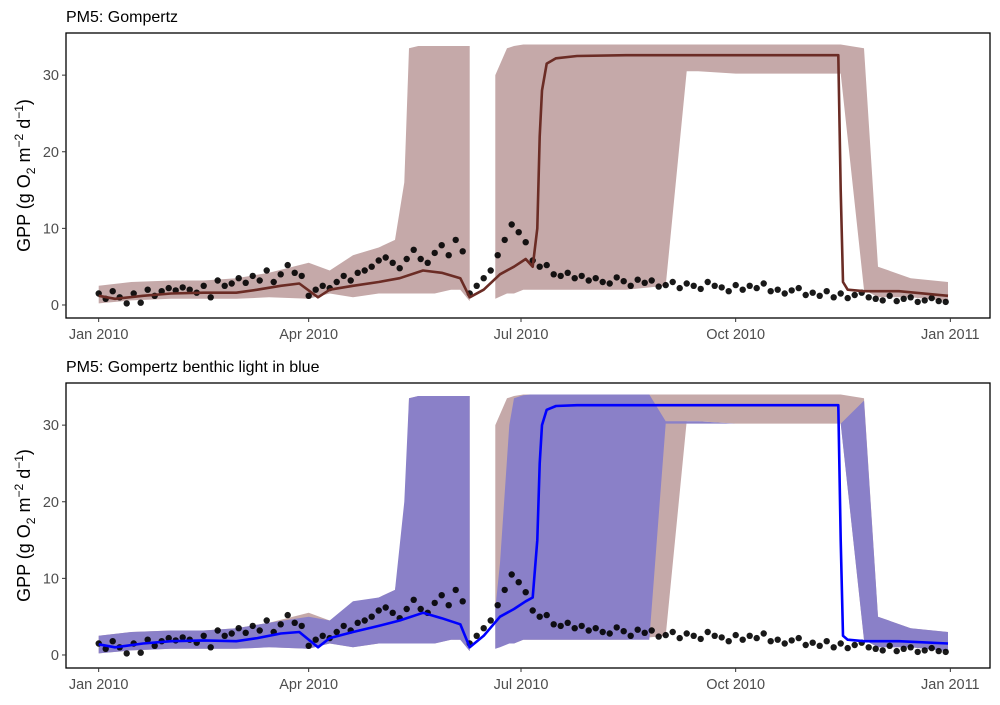  Describe the element at coordinates (284, 175) in the screenshot. I see `credible-band` at that location.